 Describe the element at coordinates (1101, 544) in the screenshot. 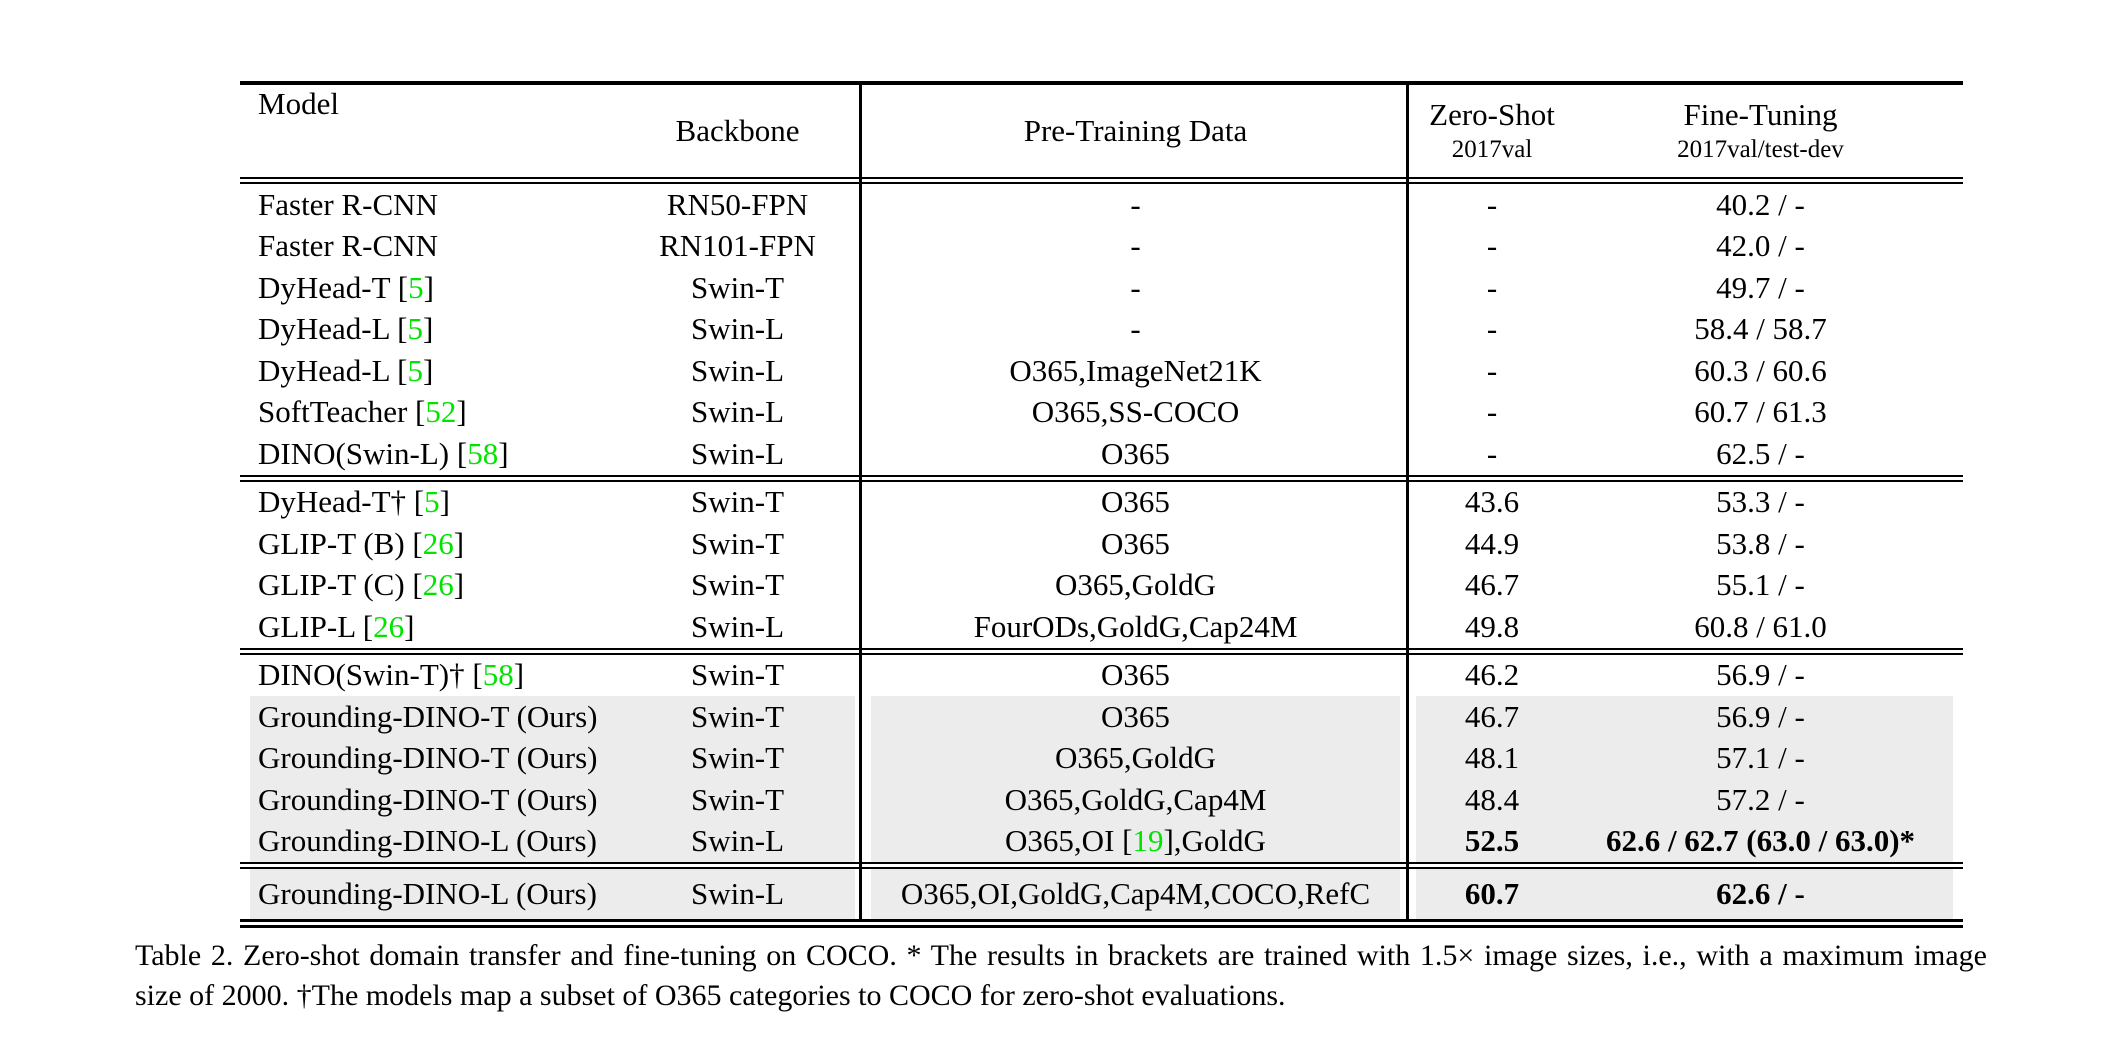

I see `table-row: GLIP-T (B) [26] Swin-T O365 44.9 53.8 / -` at that location.